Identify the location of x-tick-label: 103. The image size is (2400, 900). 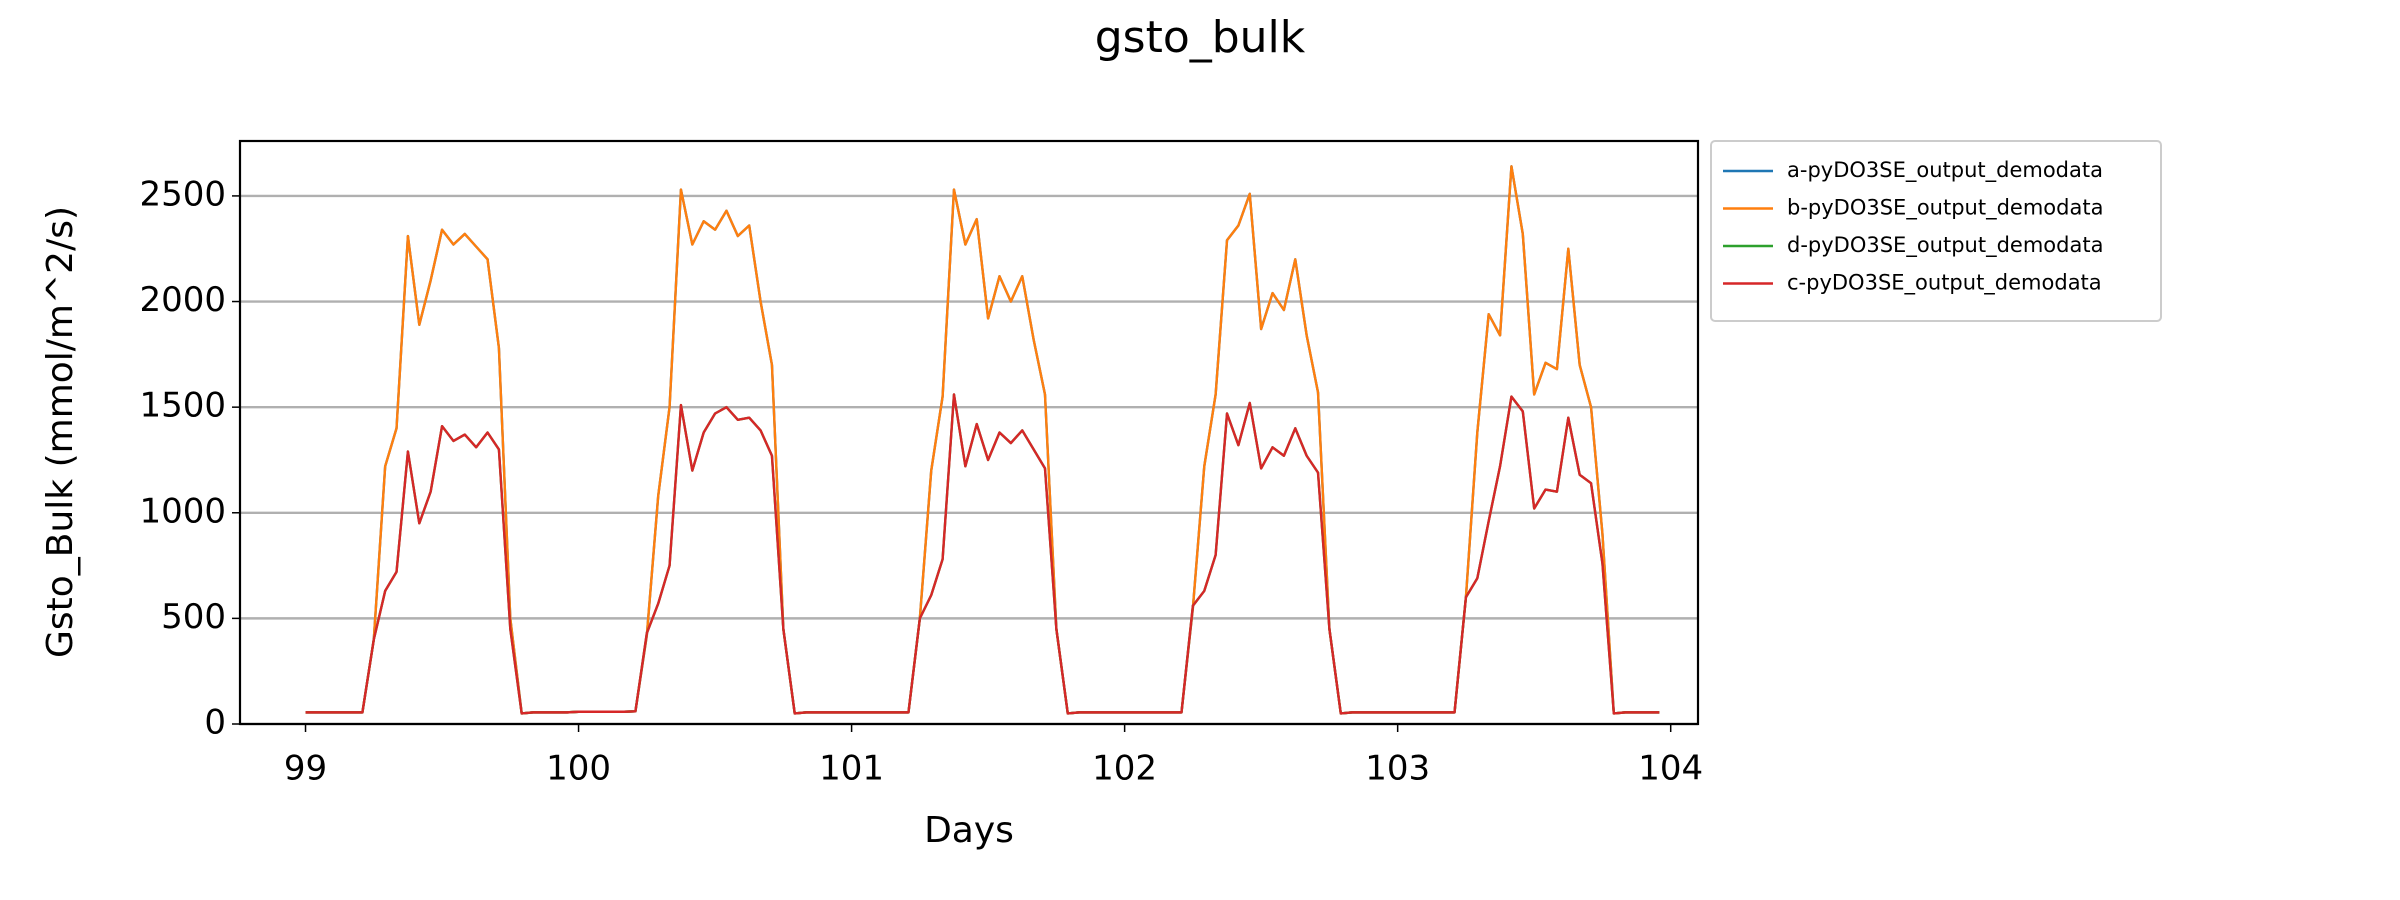
(1397, 769).